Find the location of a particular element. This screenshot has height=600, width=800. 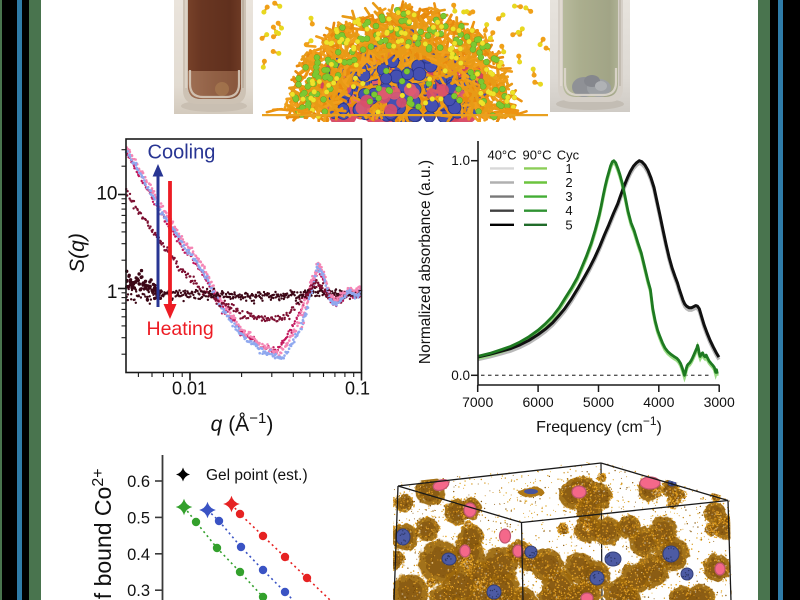

svg-text: Cyc is located at coordinates (568, 155).